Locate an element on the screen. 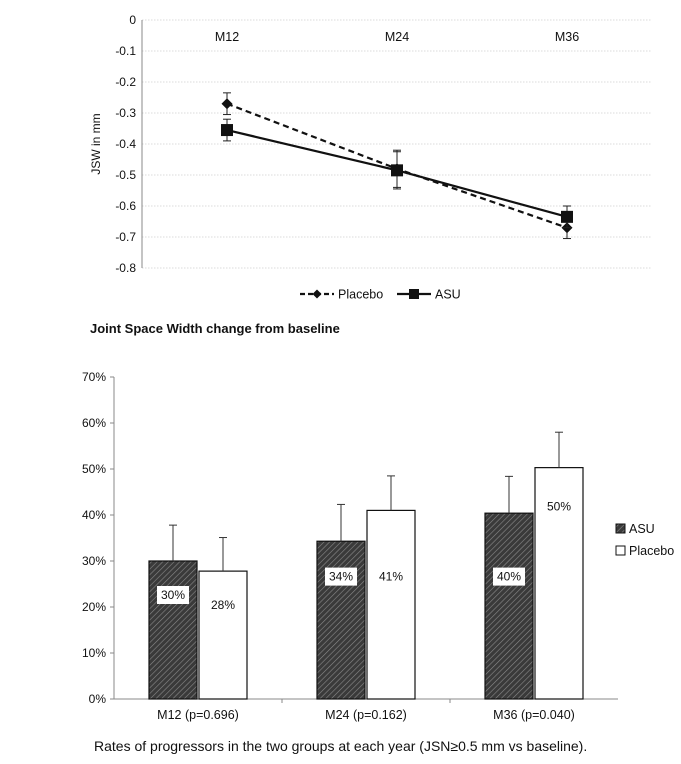 This screenshot has width=681, height=764. x-category-label: M24 (p=0.162) is located at coordinates (366, 715).